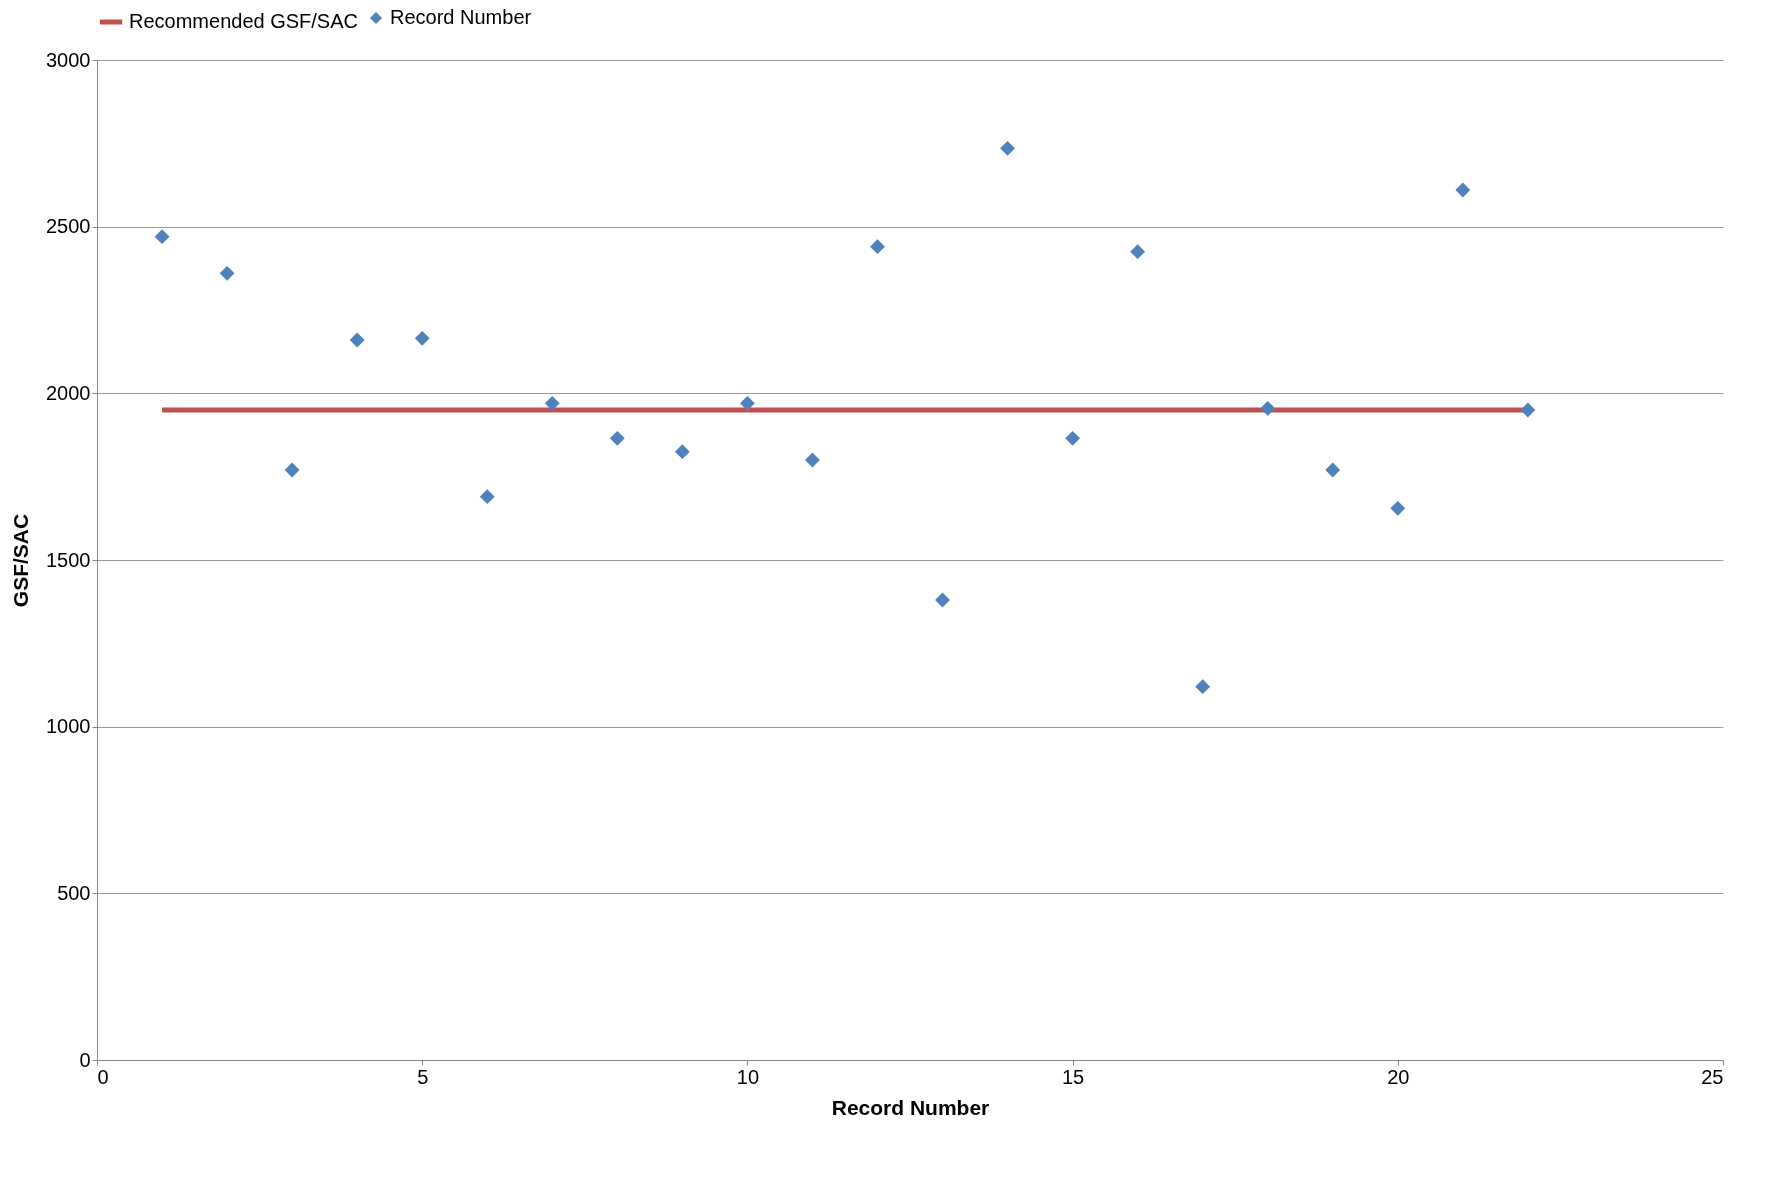 The height and width of the screenshot is (1183, 1783). I want to click on legend-label: Record Number, so click(461, 17).